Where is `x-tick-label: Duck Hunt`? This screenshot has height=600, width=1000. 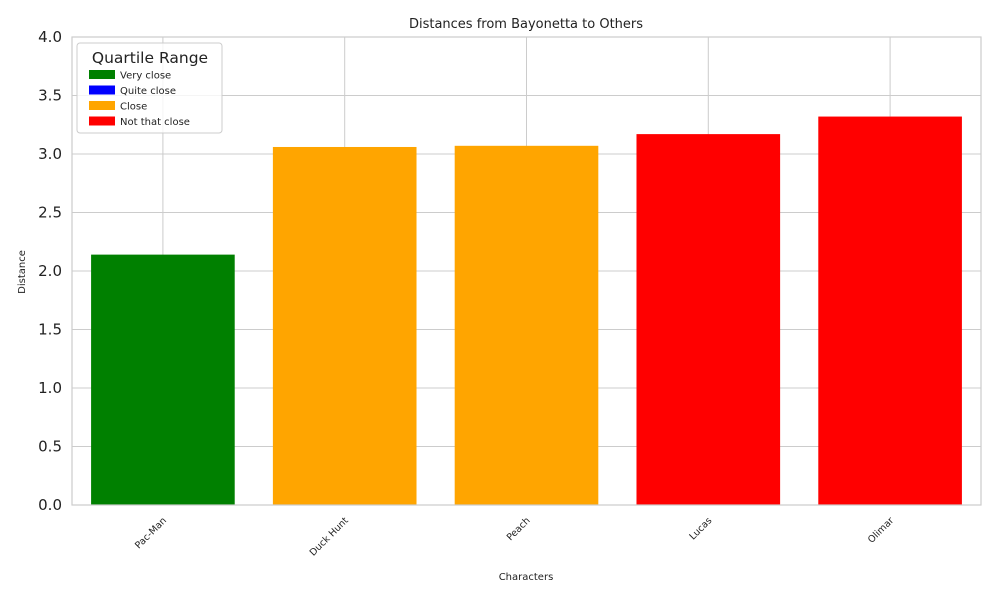 x-tick-label: Duck Hunt is located at coordinates (329, 536).